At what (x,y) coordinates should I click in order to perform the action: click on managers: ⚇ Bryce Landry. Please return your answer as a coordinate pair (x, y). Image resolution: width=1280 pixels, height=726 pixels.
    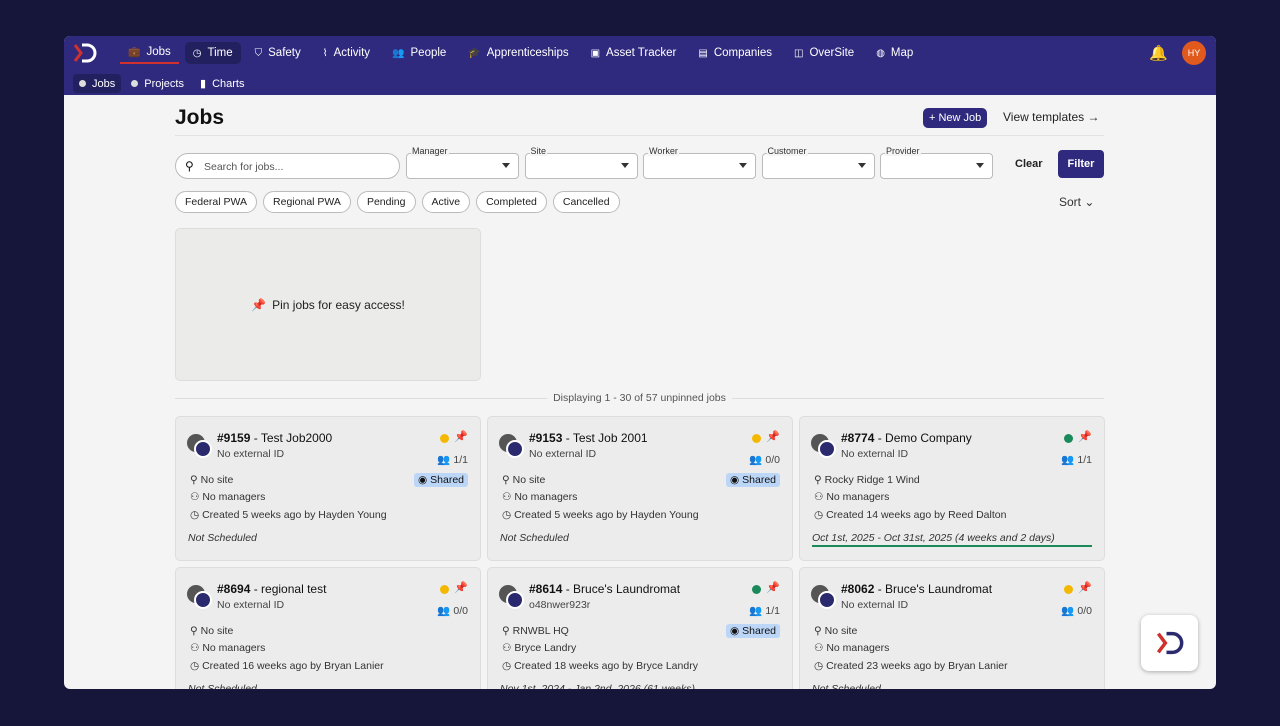
    Looking at the image, I should click on (539, 648).